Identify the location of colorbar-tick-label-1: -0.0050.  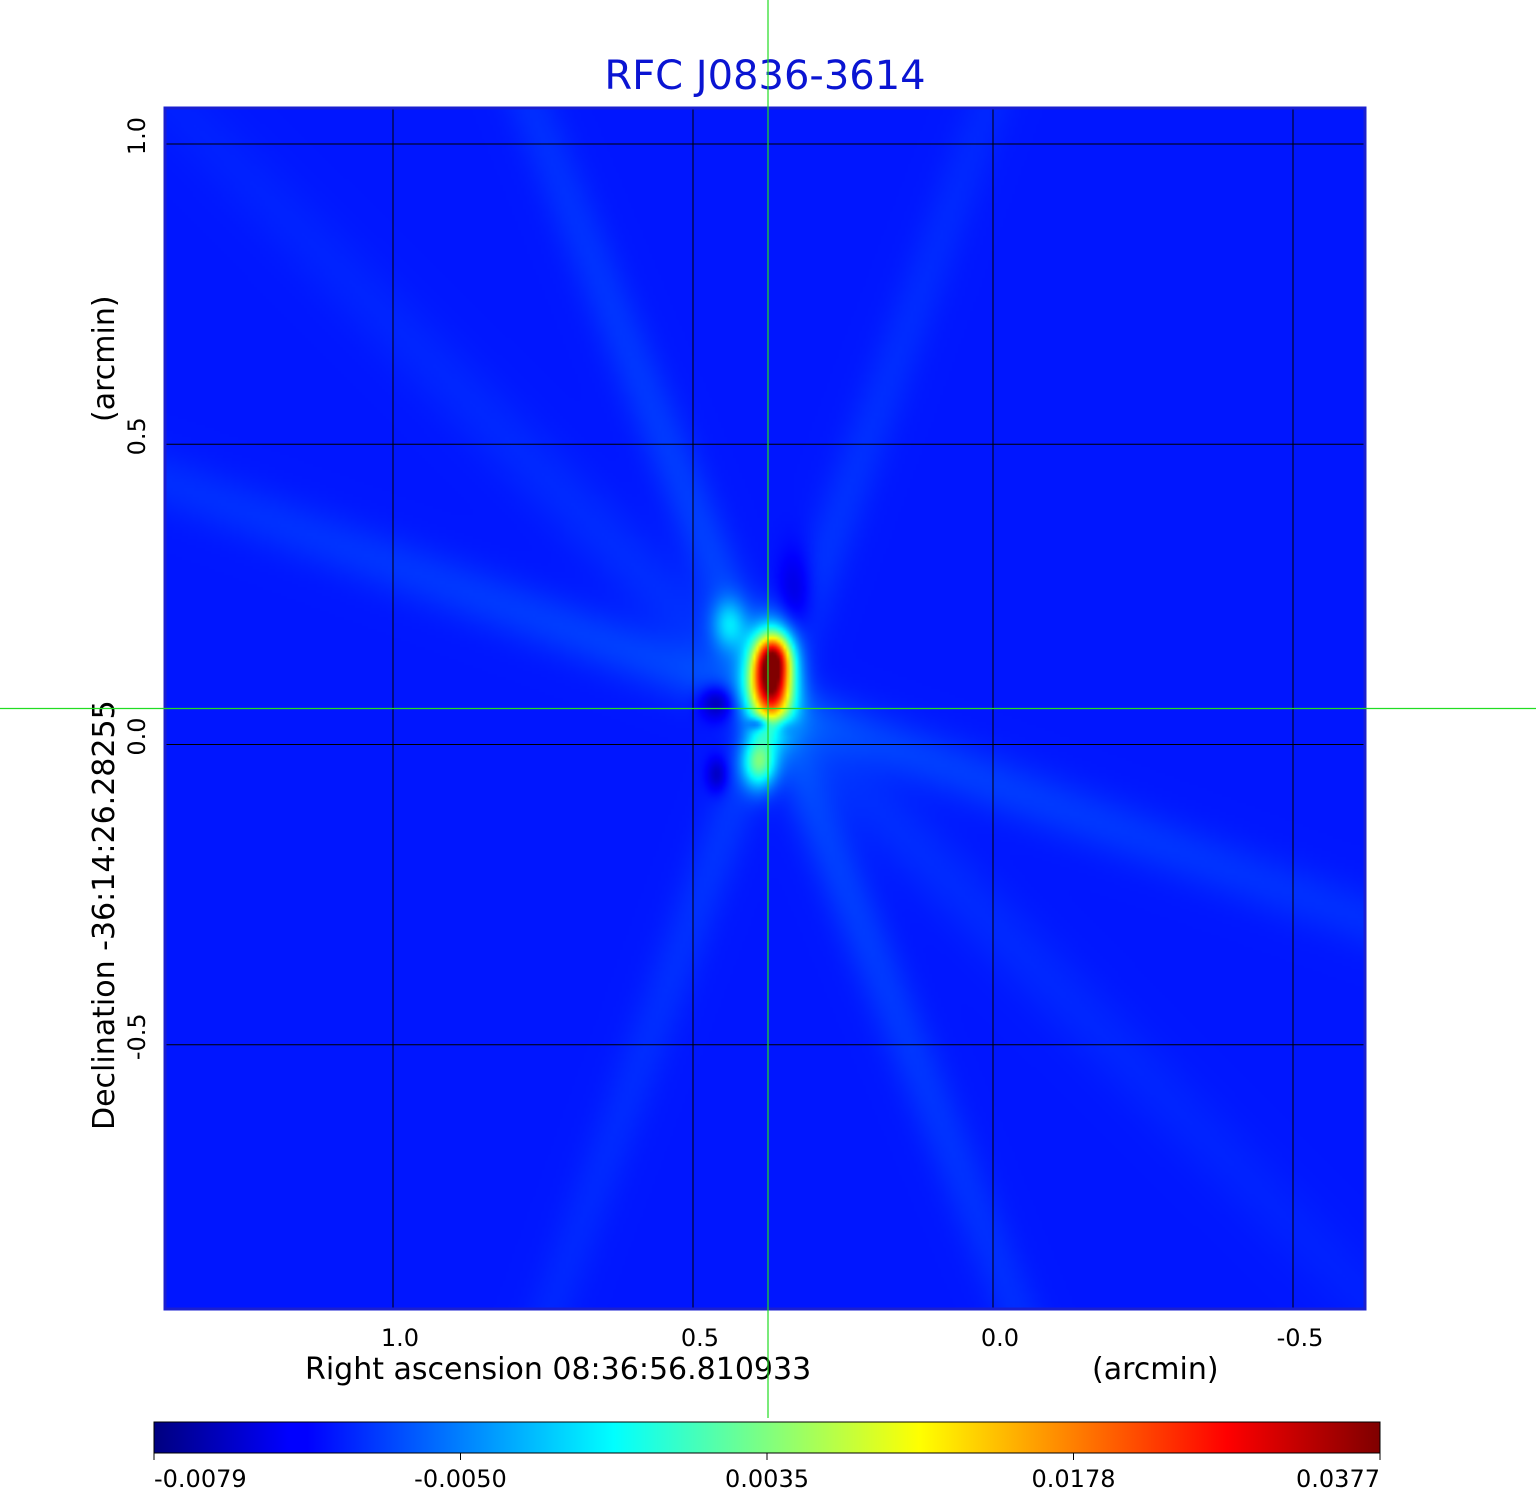
(460, 1479).